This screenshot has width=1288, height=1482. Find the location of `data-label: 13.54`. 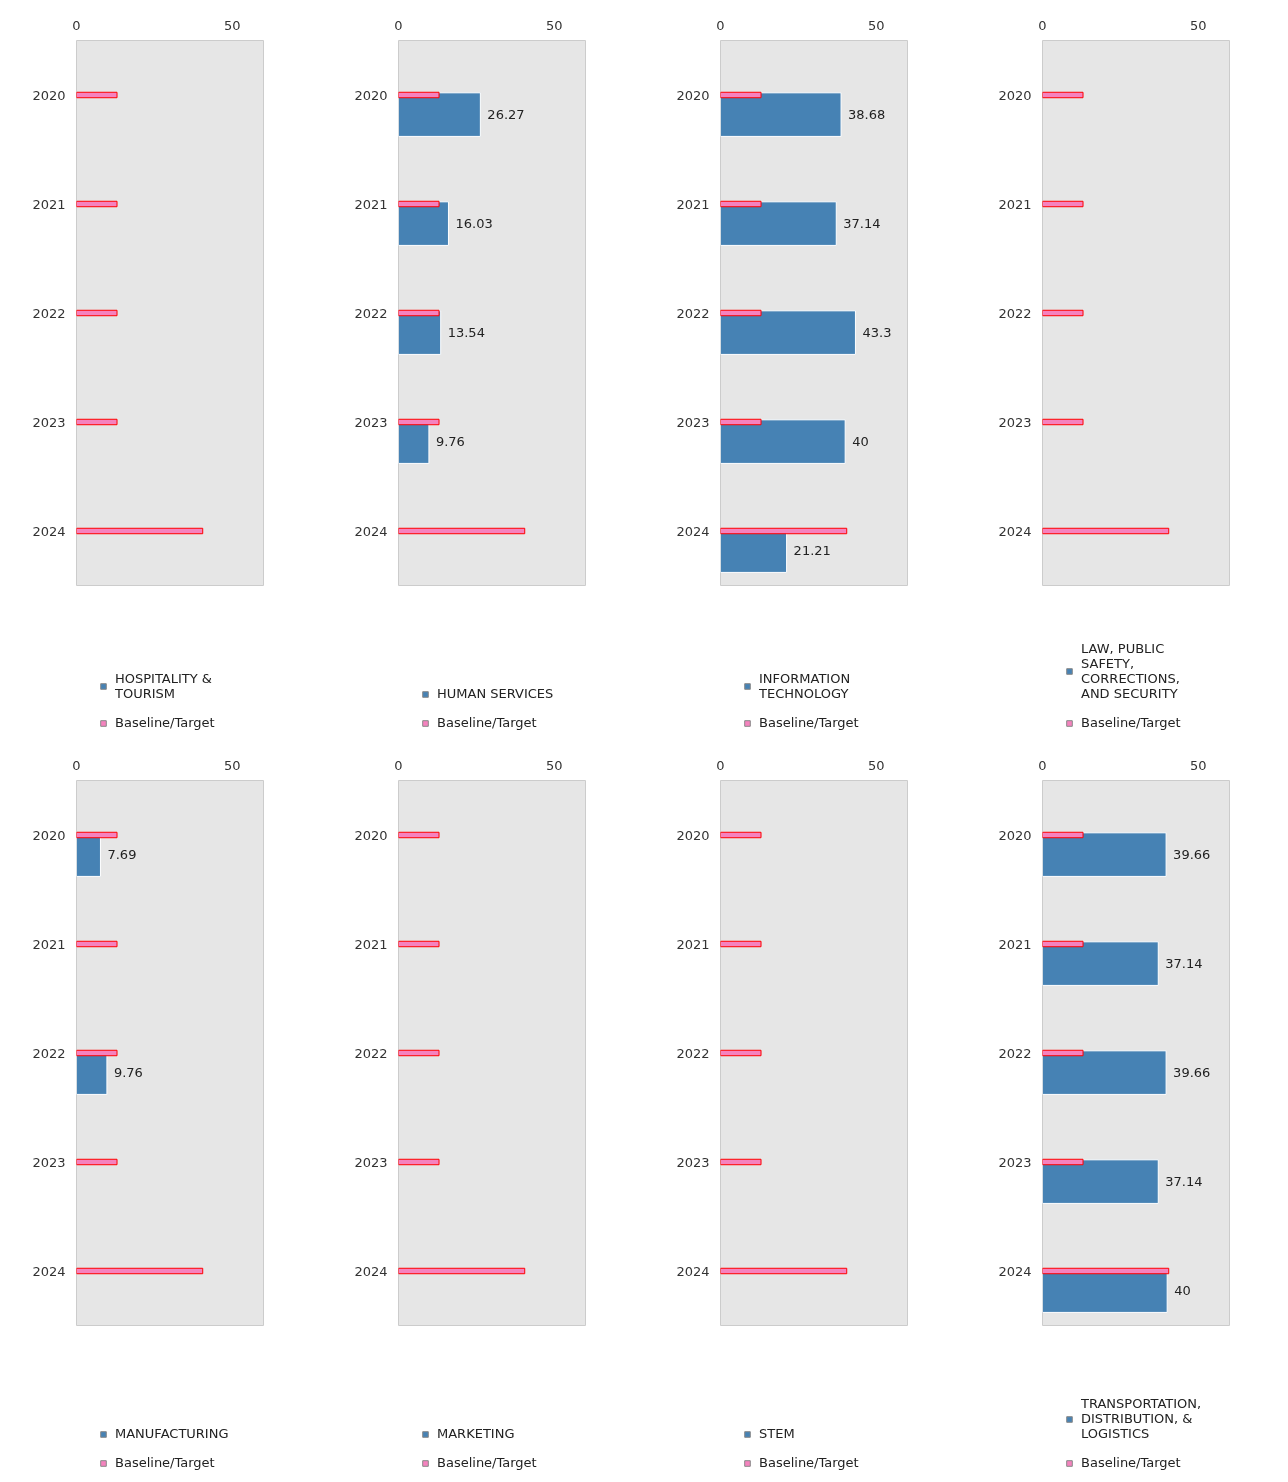

data-label: 13.54 is located at coordinates (466, 333).